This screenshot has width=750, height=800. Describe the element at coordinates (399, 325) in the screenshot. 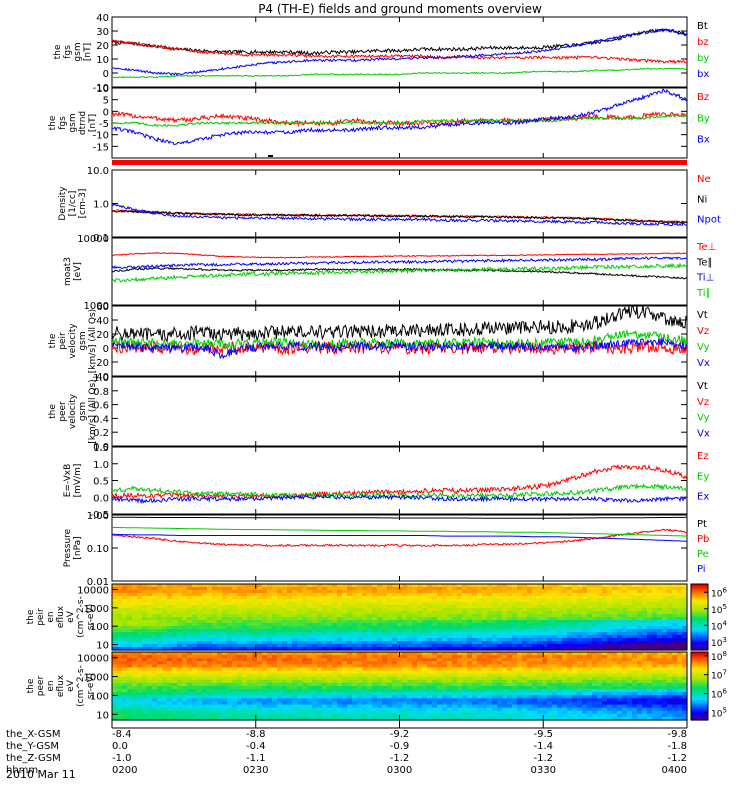

I see `series-Vt` at that location.